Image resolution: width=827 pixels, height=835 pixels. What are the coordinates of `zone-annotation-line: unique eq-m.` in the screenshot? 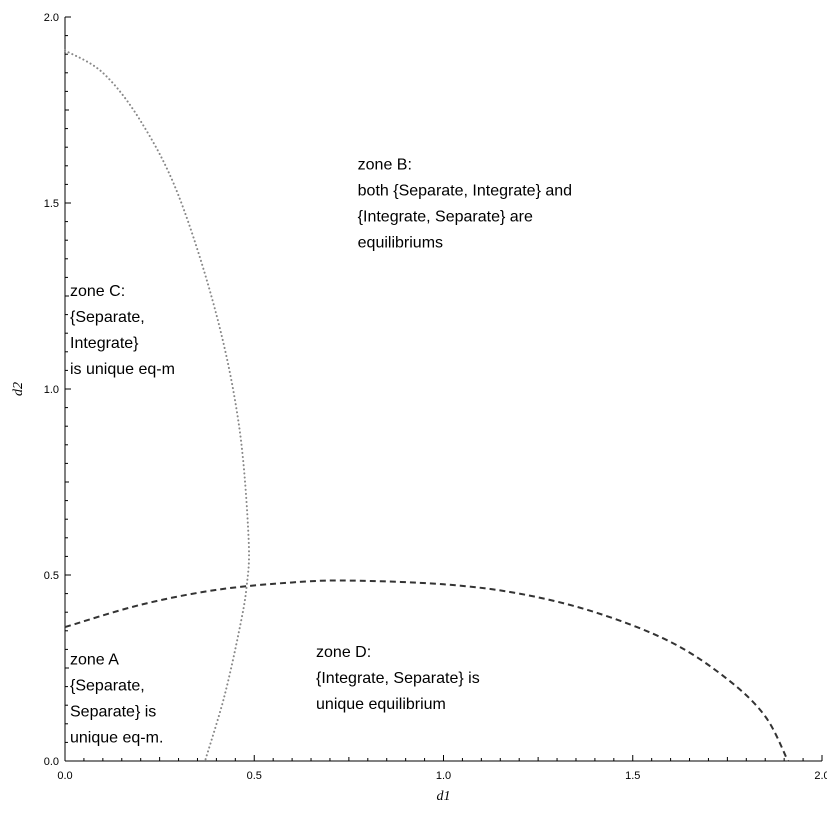 It's located at (116, 737).